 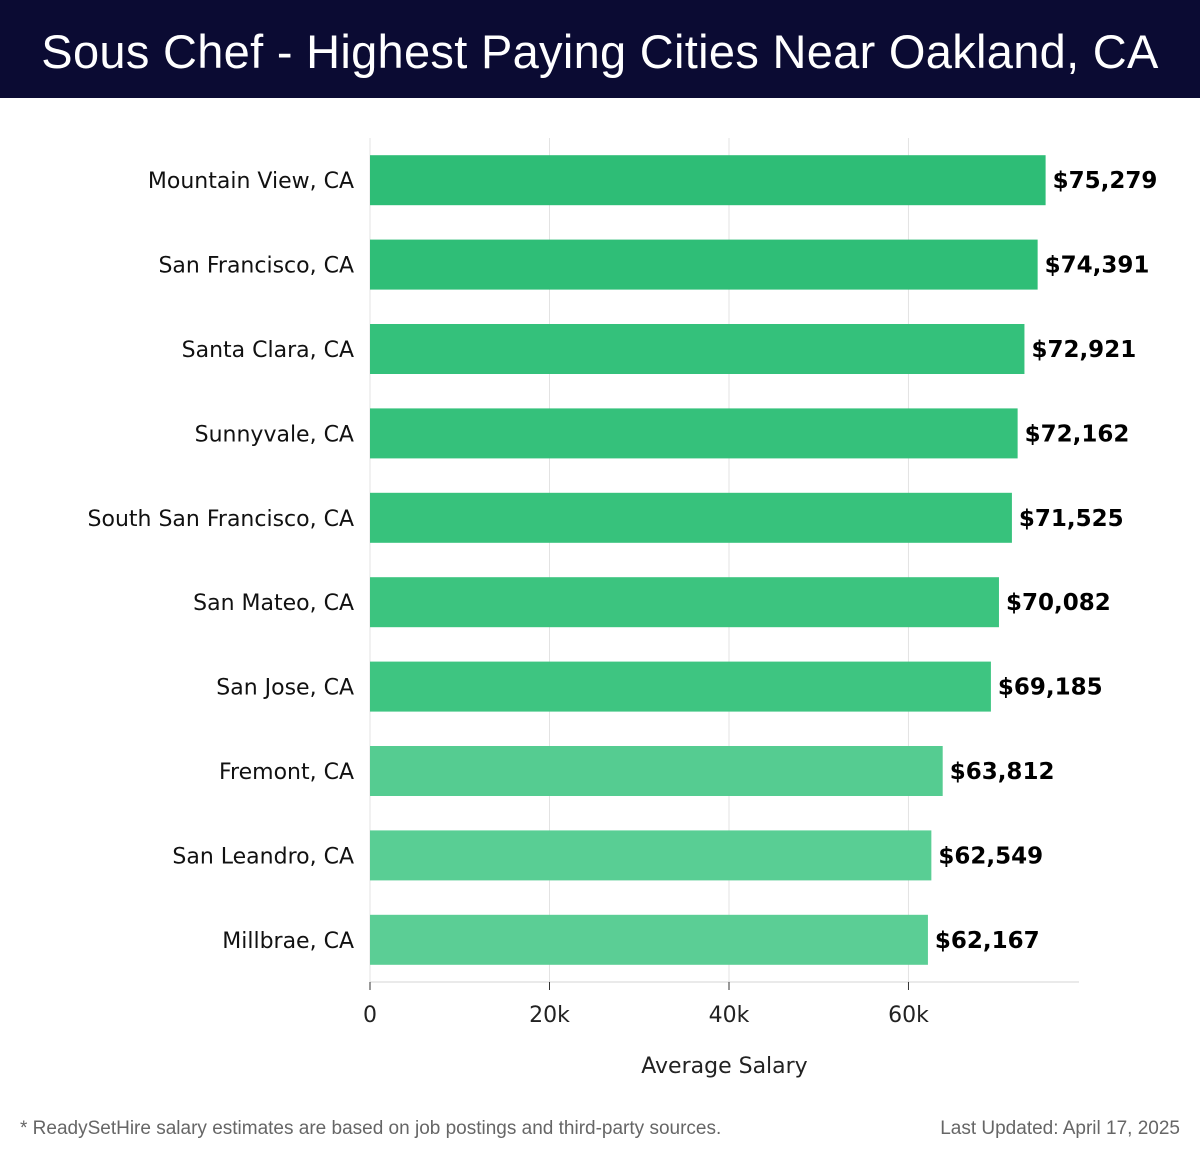 I want to click on category-label-0: Mountain View, CA, so click(x=251, y=181).